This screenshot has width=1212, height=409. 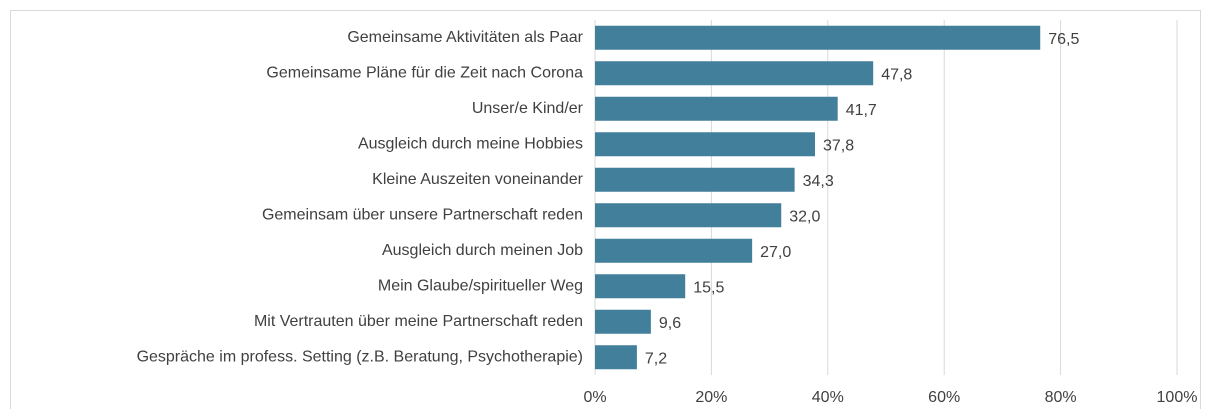 What do you see at coordinates (828, 397) in the screenshot?
I see `x-tick-label: 40%` at bounding box center [828, 397].